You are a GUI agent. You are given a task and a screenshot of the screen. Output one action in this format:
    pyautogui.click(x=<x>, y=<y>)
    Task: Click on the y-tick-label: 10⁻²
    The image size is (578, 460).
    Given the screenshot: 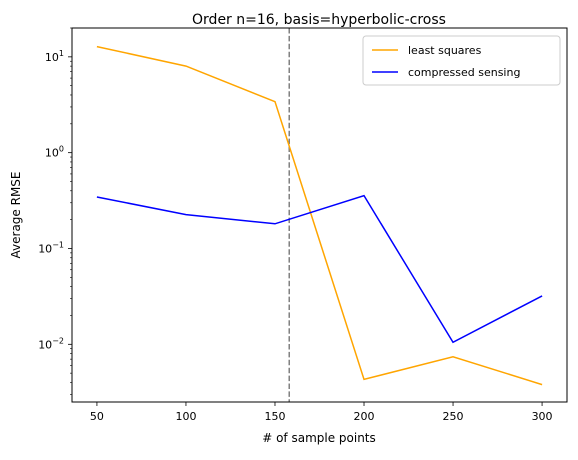 What is the action you would take?
    pyautogui.click(x=51, y=343)
    